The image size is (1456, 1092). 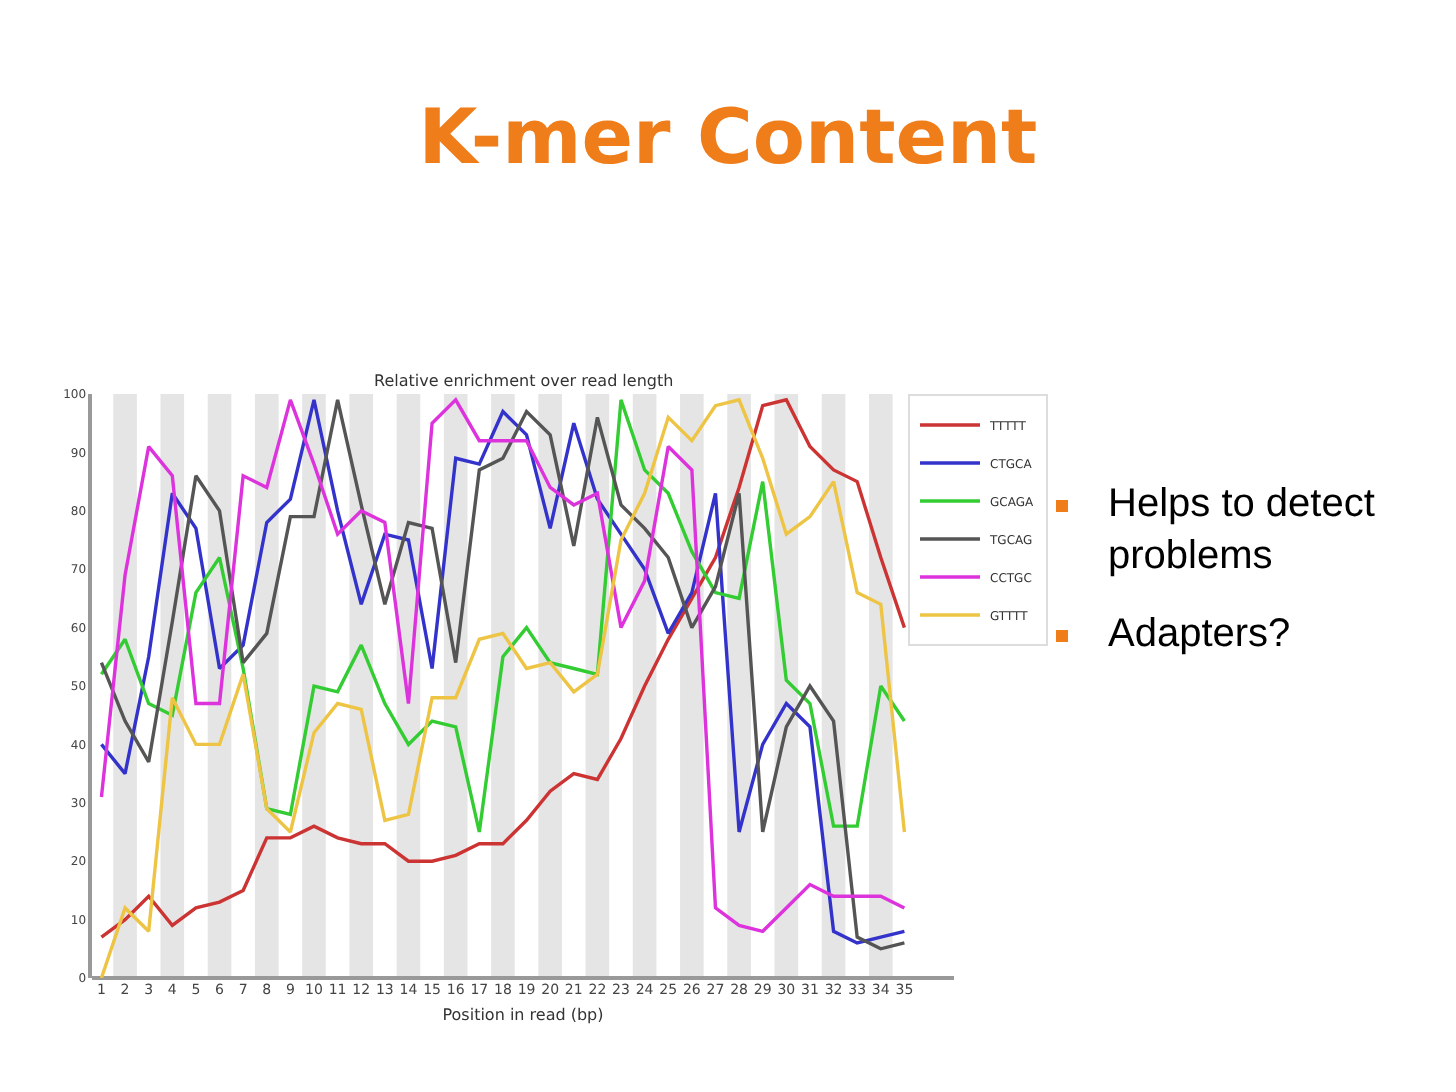 I want to click on text: Helps to detect problems, so click(x=1242, y=530).